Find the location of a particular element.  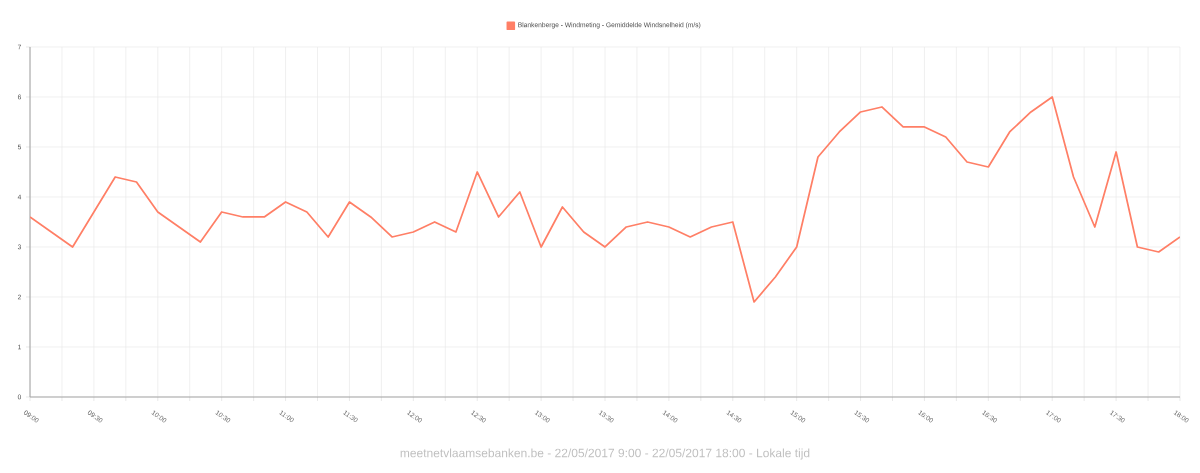

x-axis-title: meetnetvlaamsebanken.be - 22/05/2017 9:00 - 22/05/2017 18:00 - Lokale tijd is located at coordinates (605, 454).